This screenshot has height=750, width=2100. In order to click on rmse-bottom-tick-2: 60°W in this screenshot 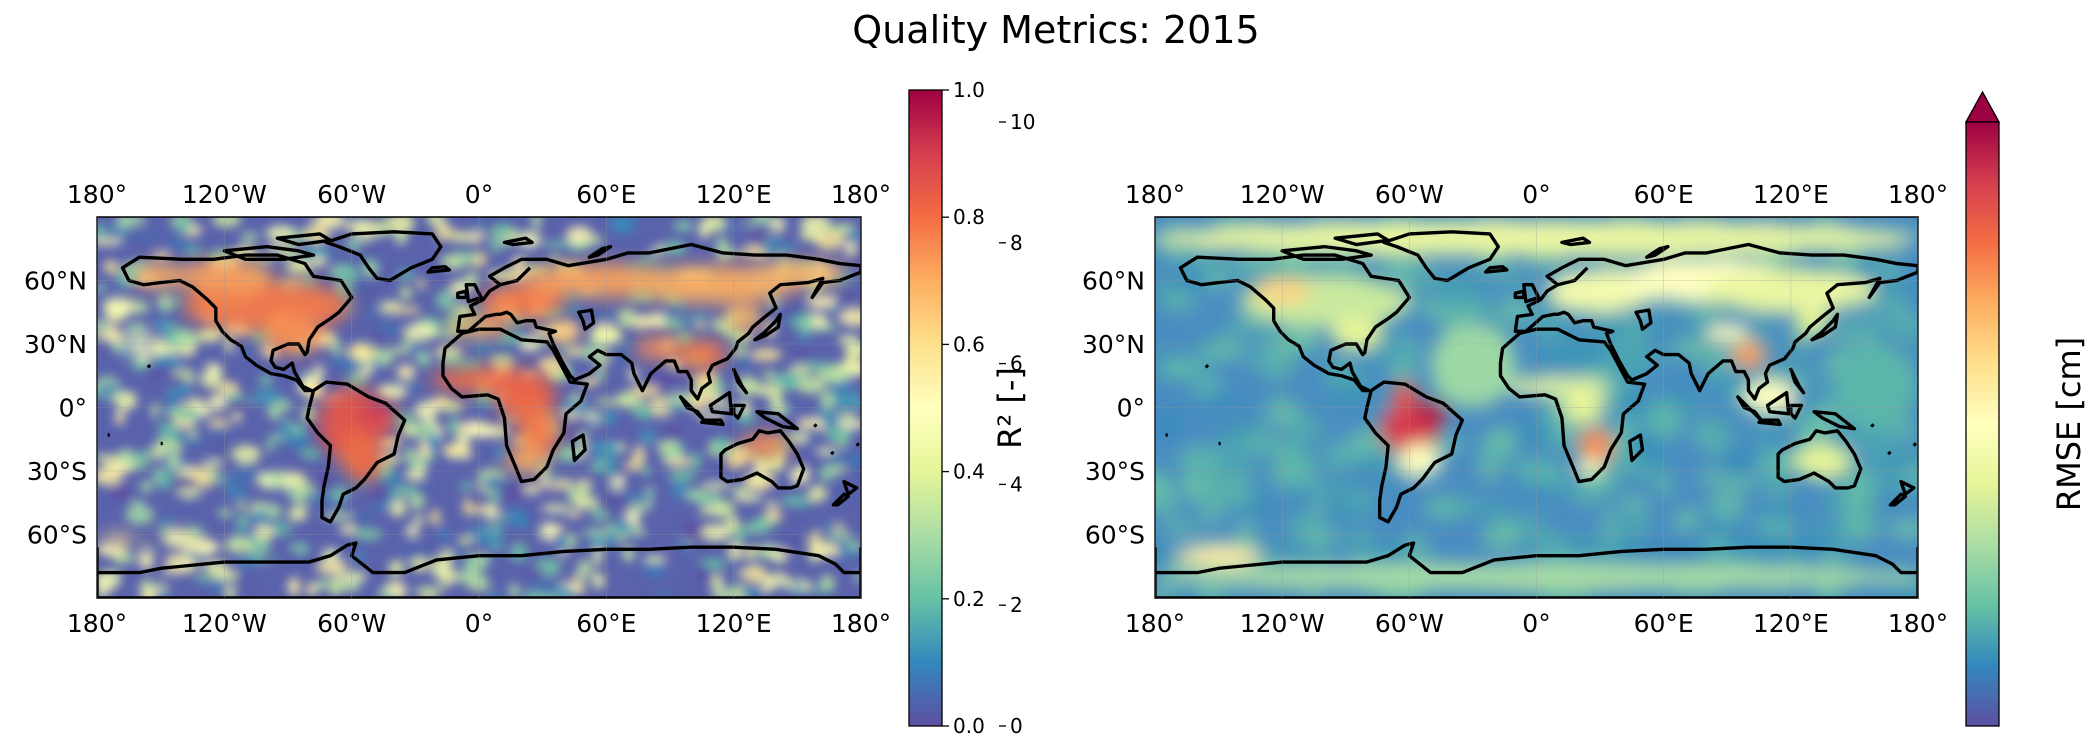, I will do `click(1409, 623)`.